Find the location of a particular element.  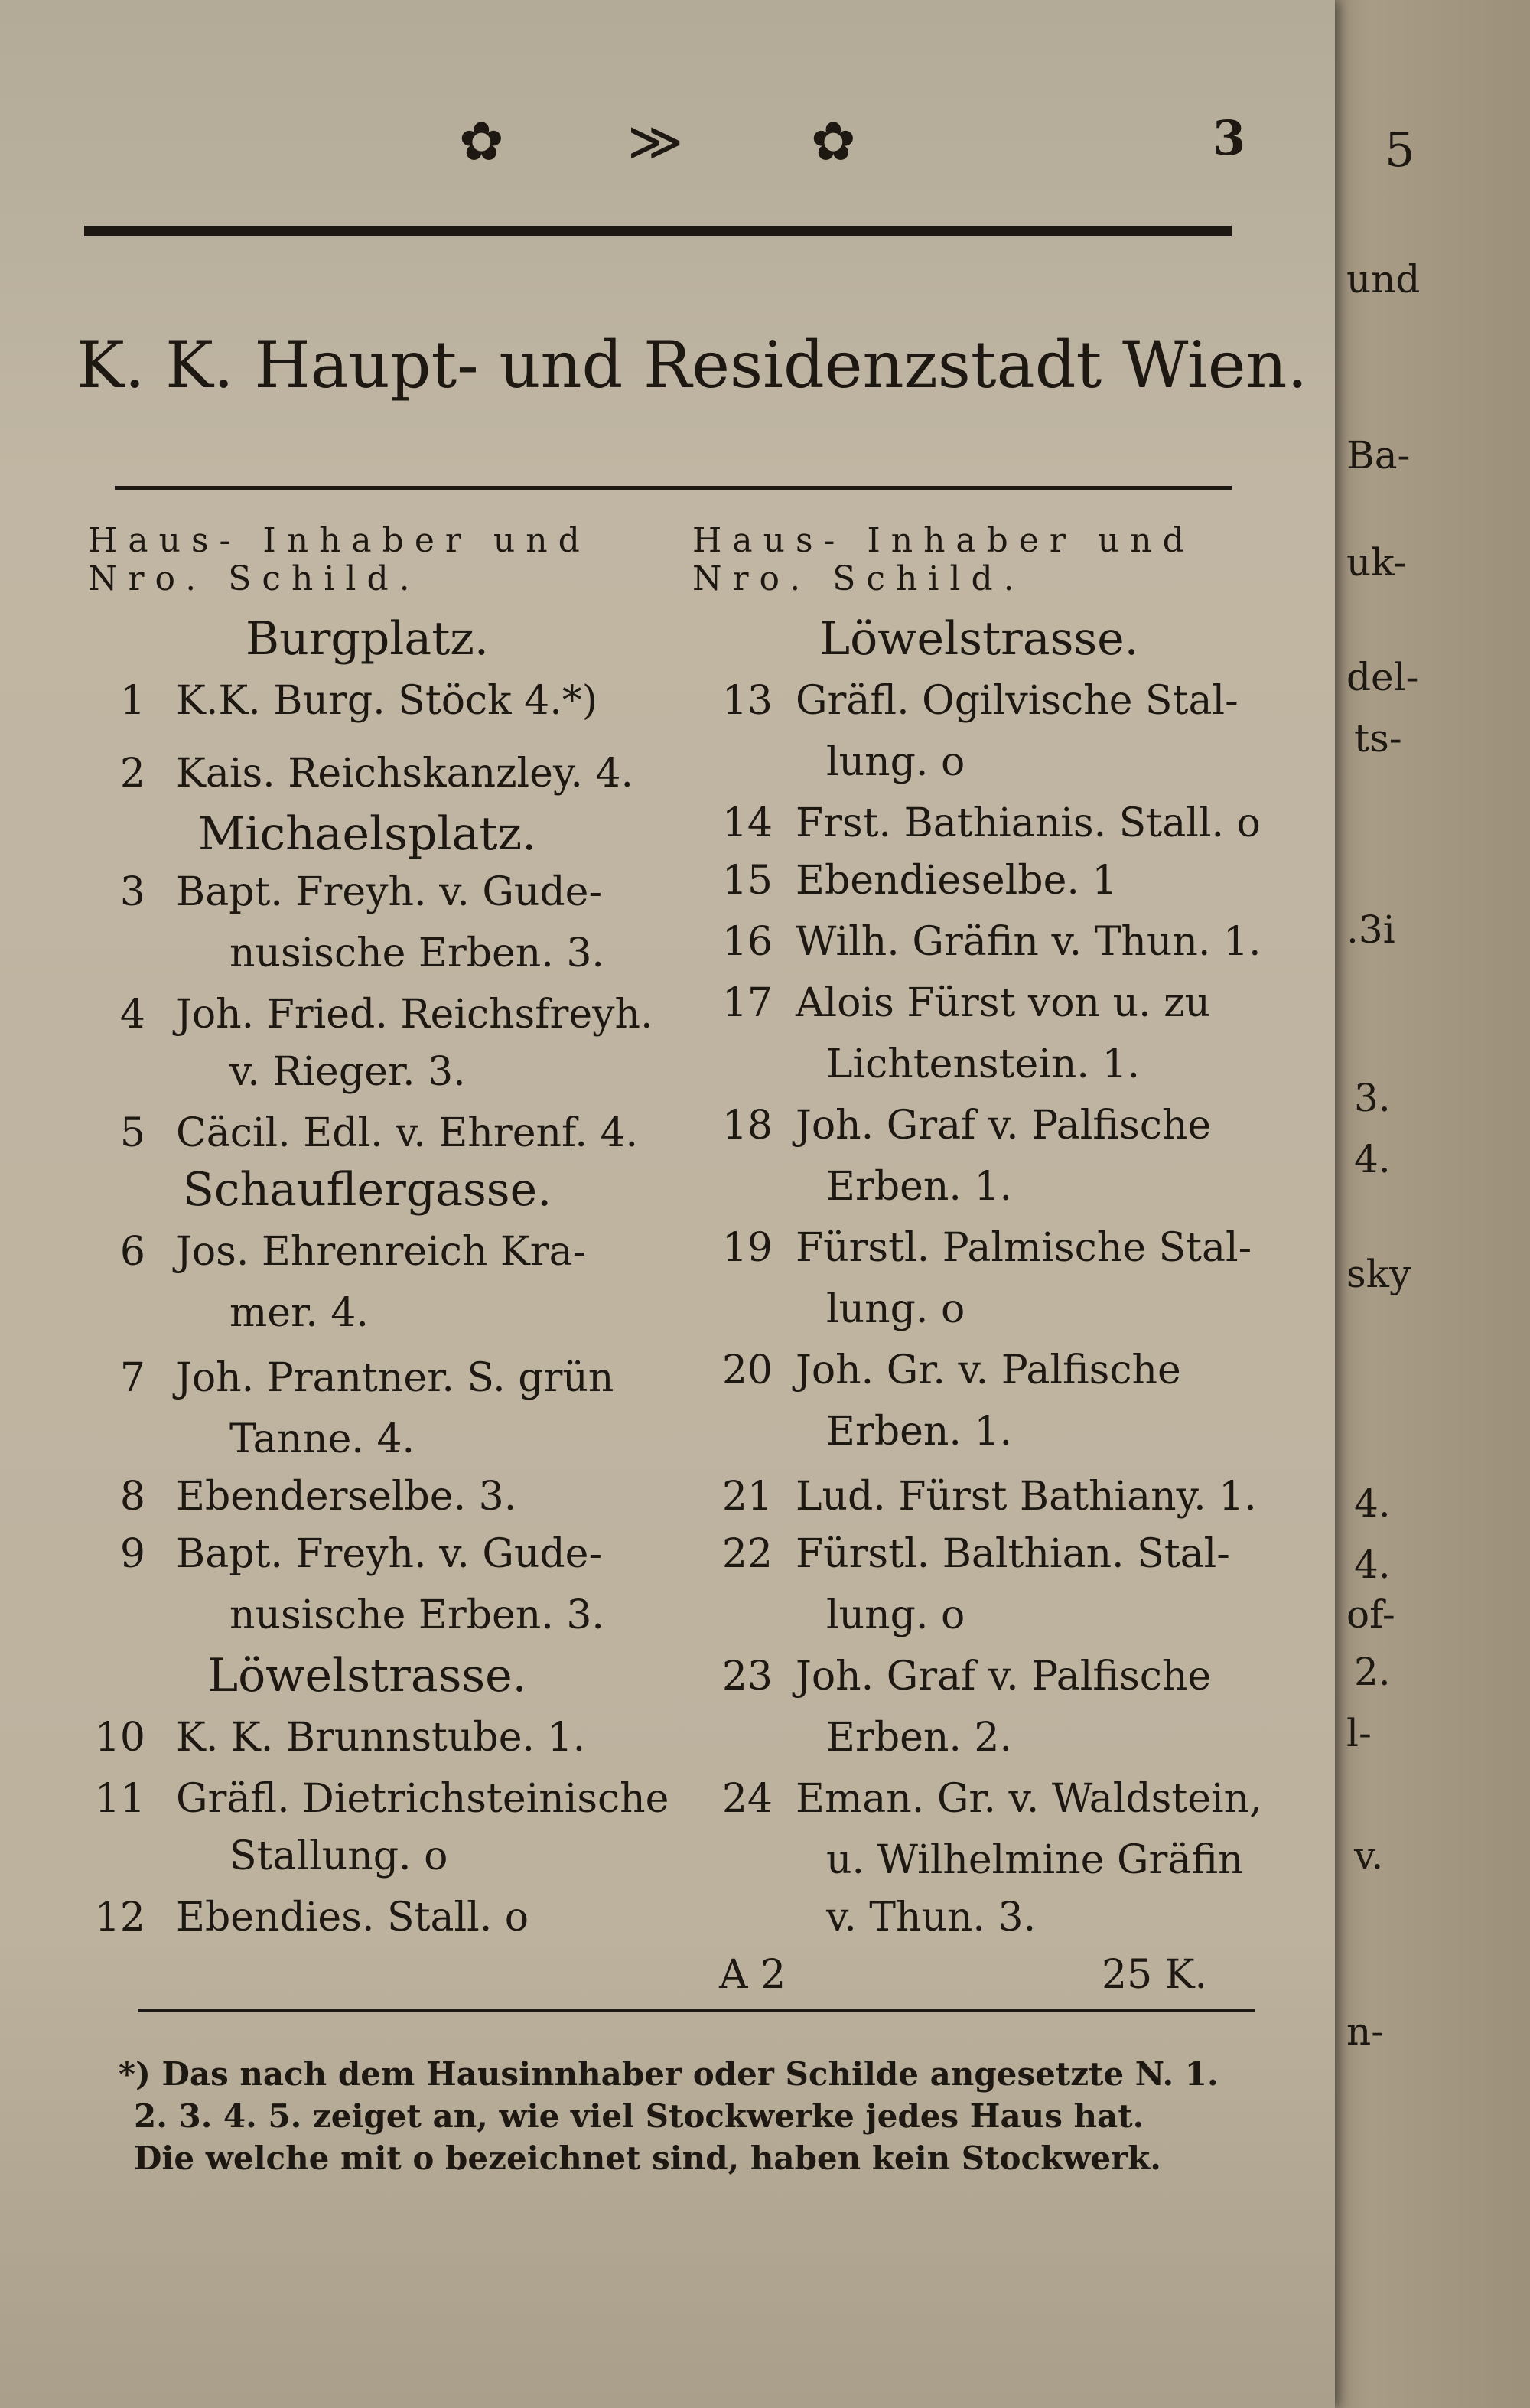

entry-text: mer. 4. is located at coordinates (299, 1313).